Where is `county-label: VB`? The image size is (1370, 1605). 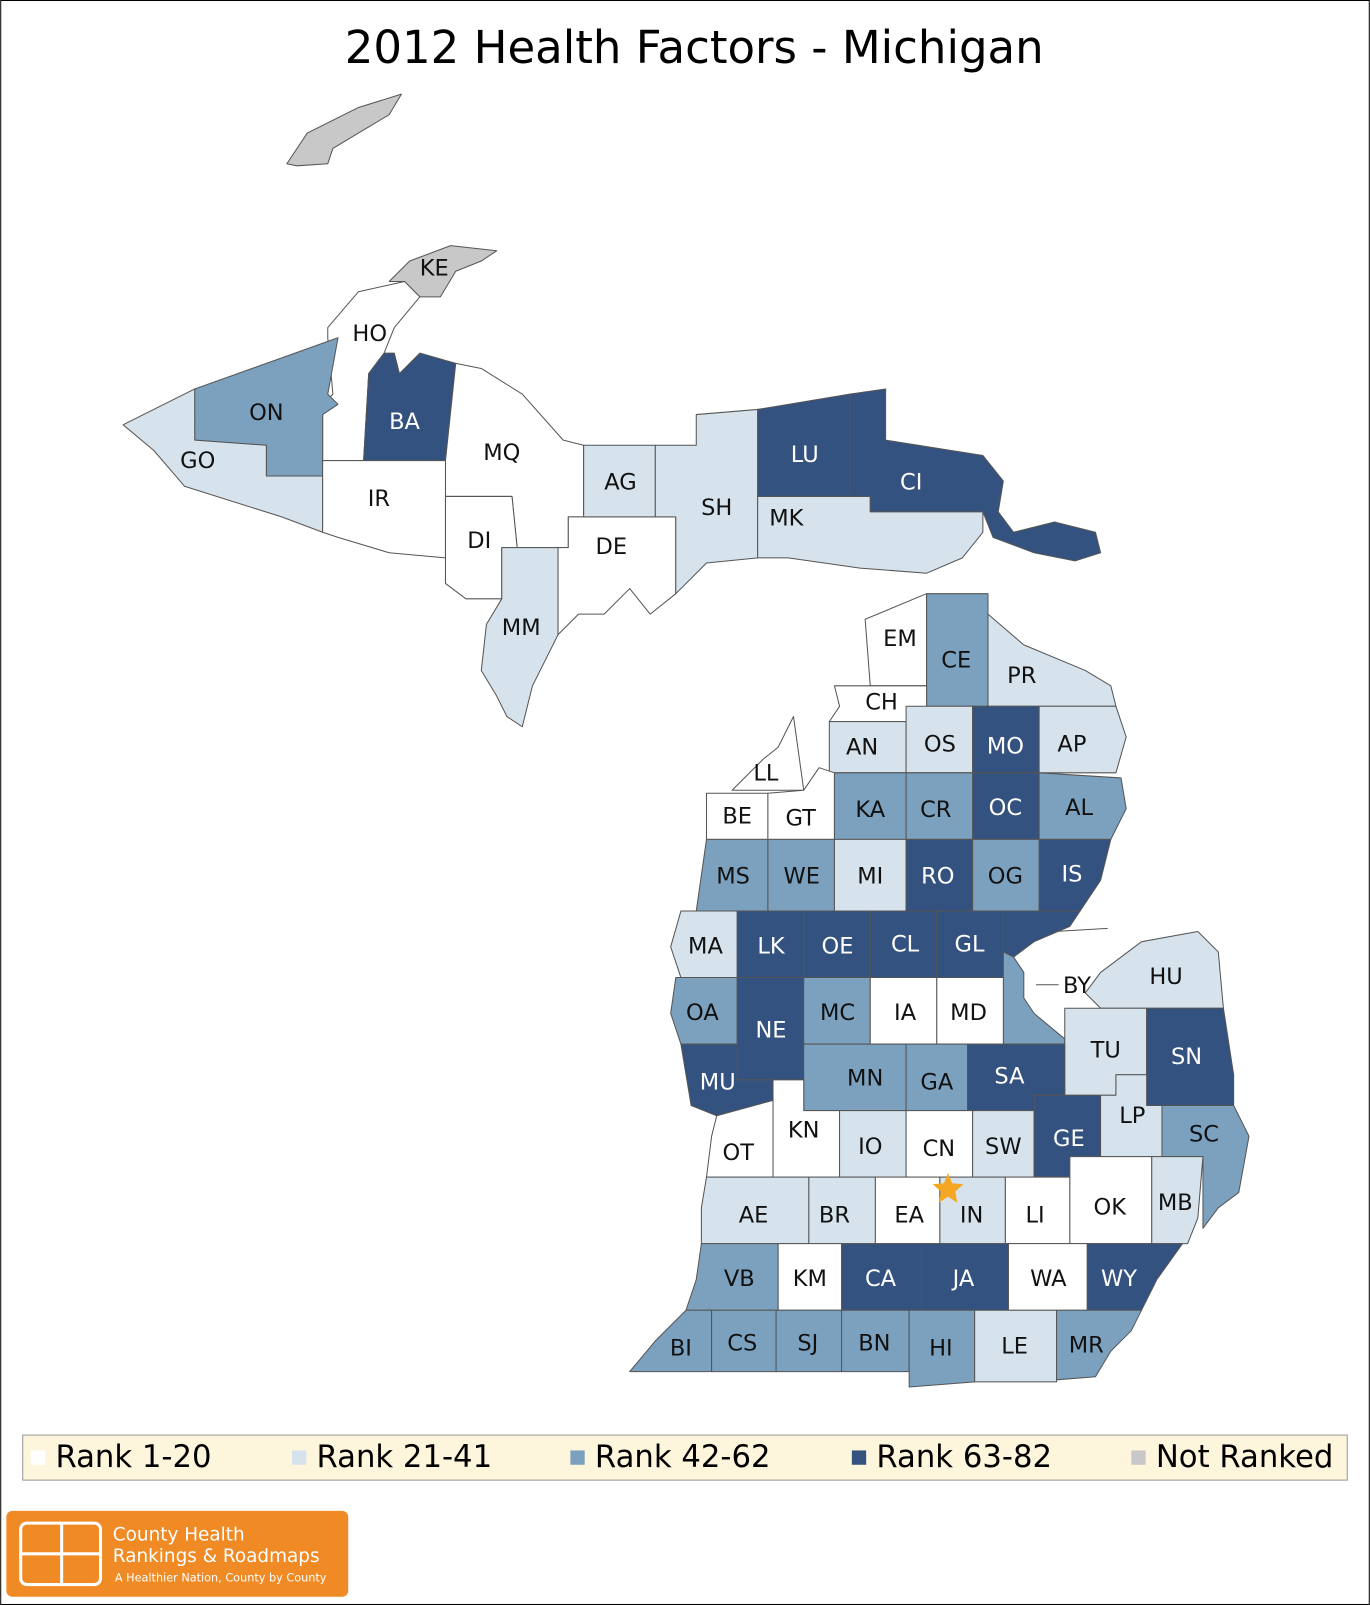
county-label: VB is located at coordinates (739, 1279).